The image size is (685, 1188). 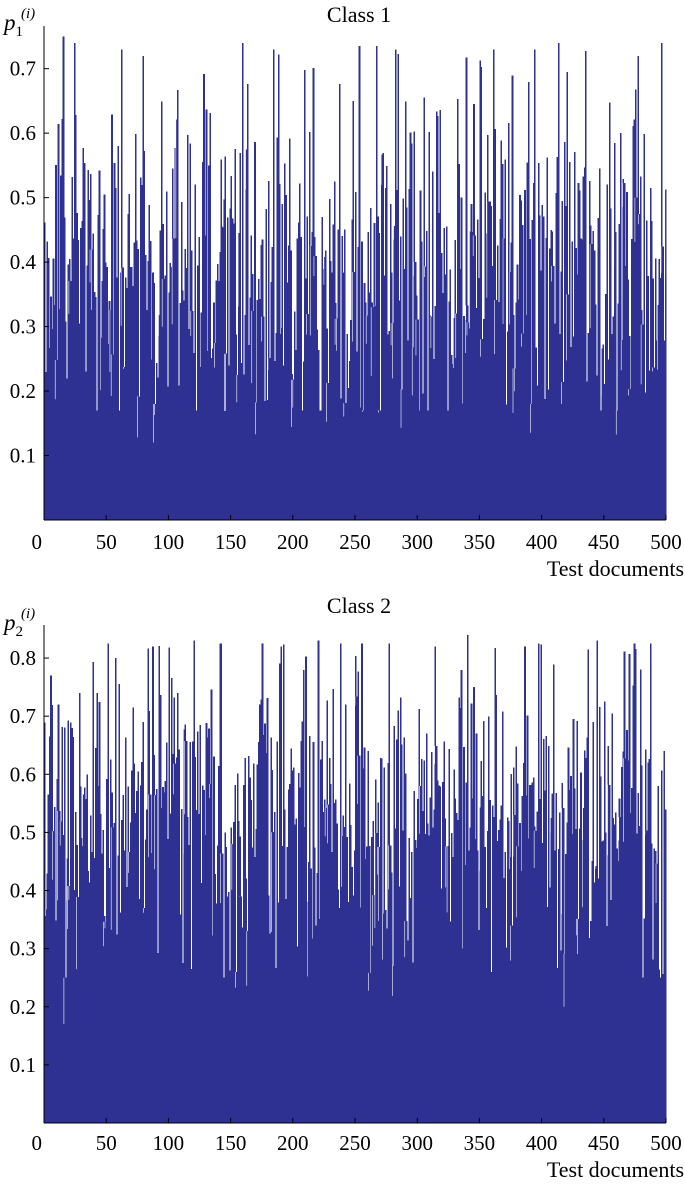 I want to click on x-tick-label: 150, so click(x=231, y=1143).